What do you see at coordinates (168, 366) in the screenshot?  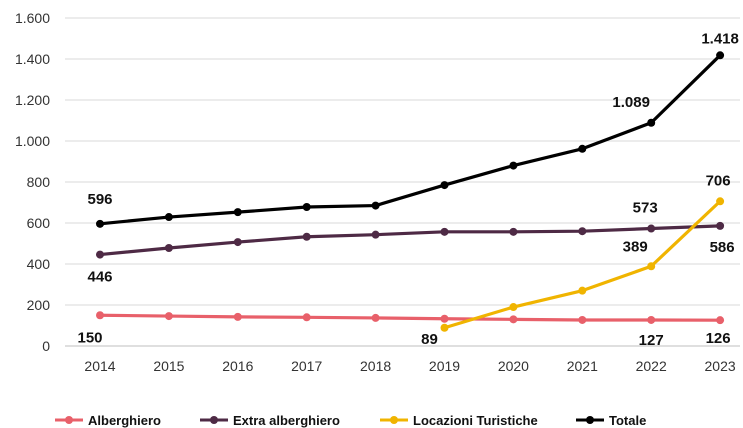 I see `x-tick-label: 2015` at bounding box center [168, 366].